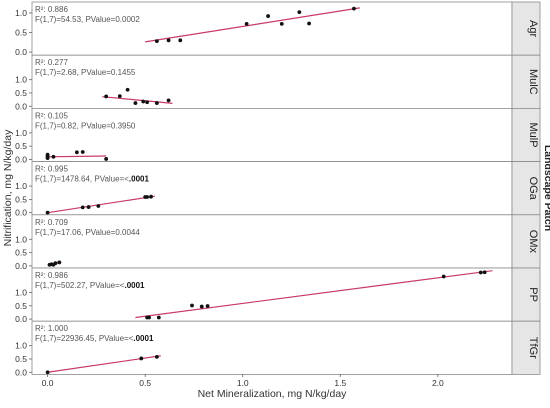 Image resolution: width=550 pixels, height=408 pixels. I want to click on r2-text: R²: 0.995, so click(51, 169).